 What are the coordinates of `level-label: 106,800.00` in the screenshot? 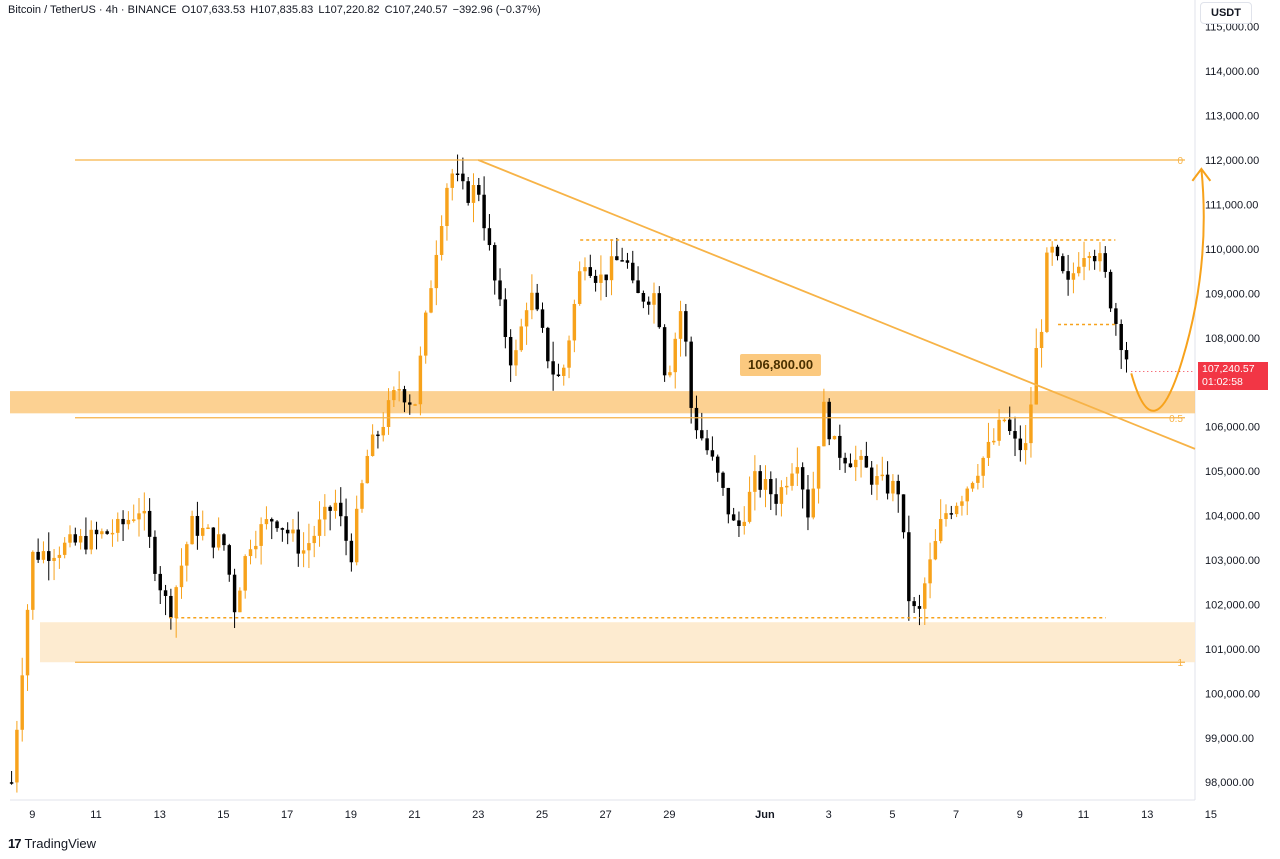 It's located at (781, 365).